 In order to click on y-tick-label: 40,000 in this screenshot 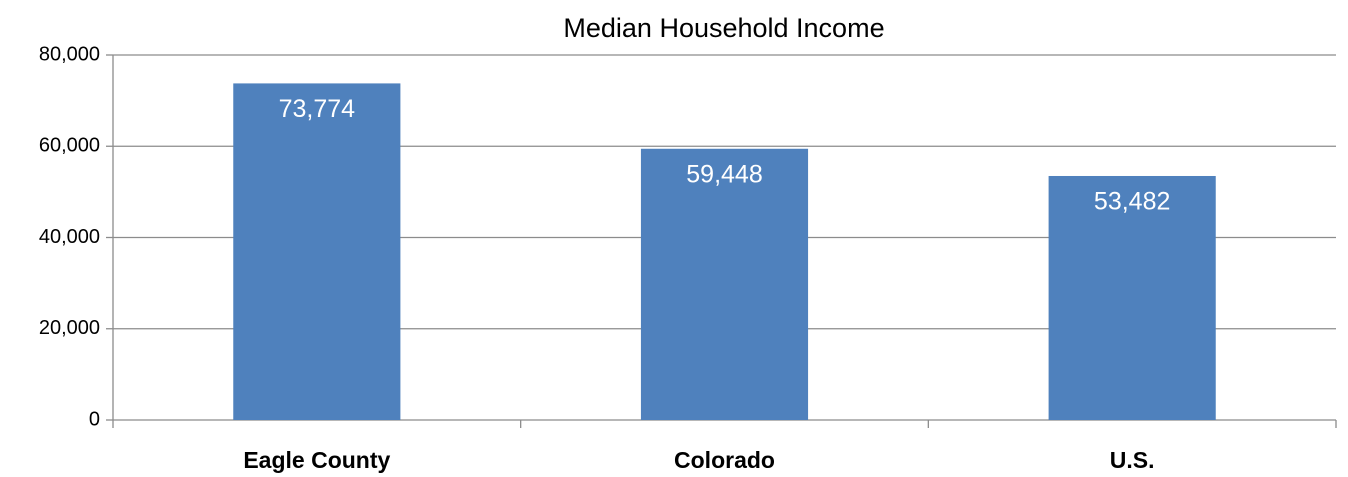, I will do `click(69, 237)`.